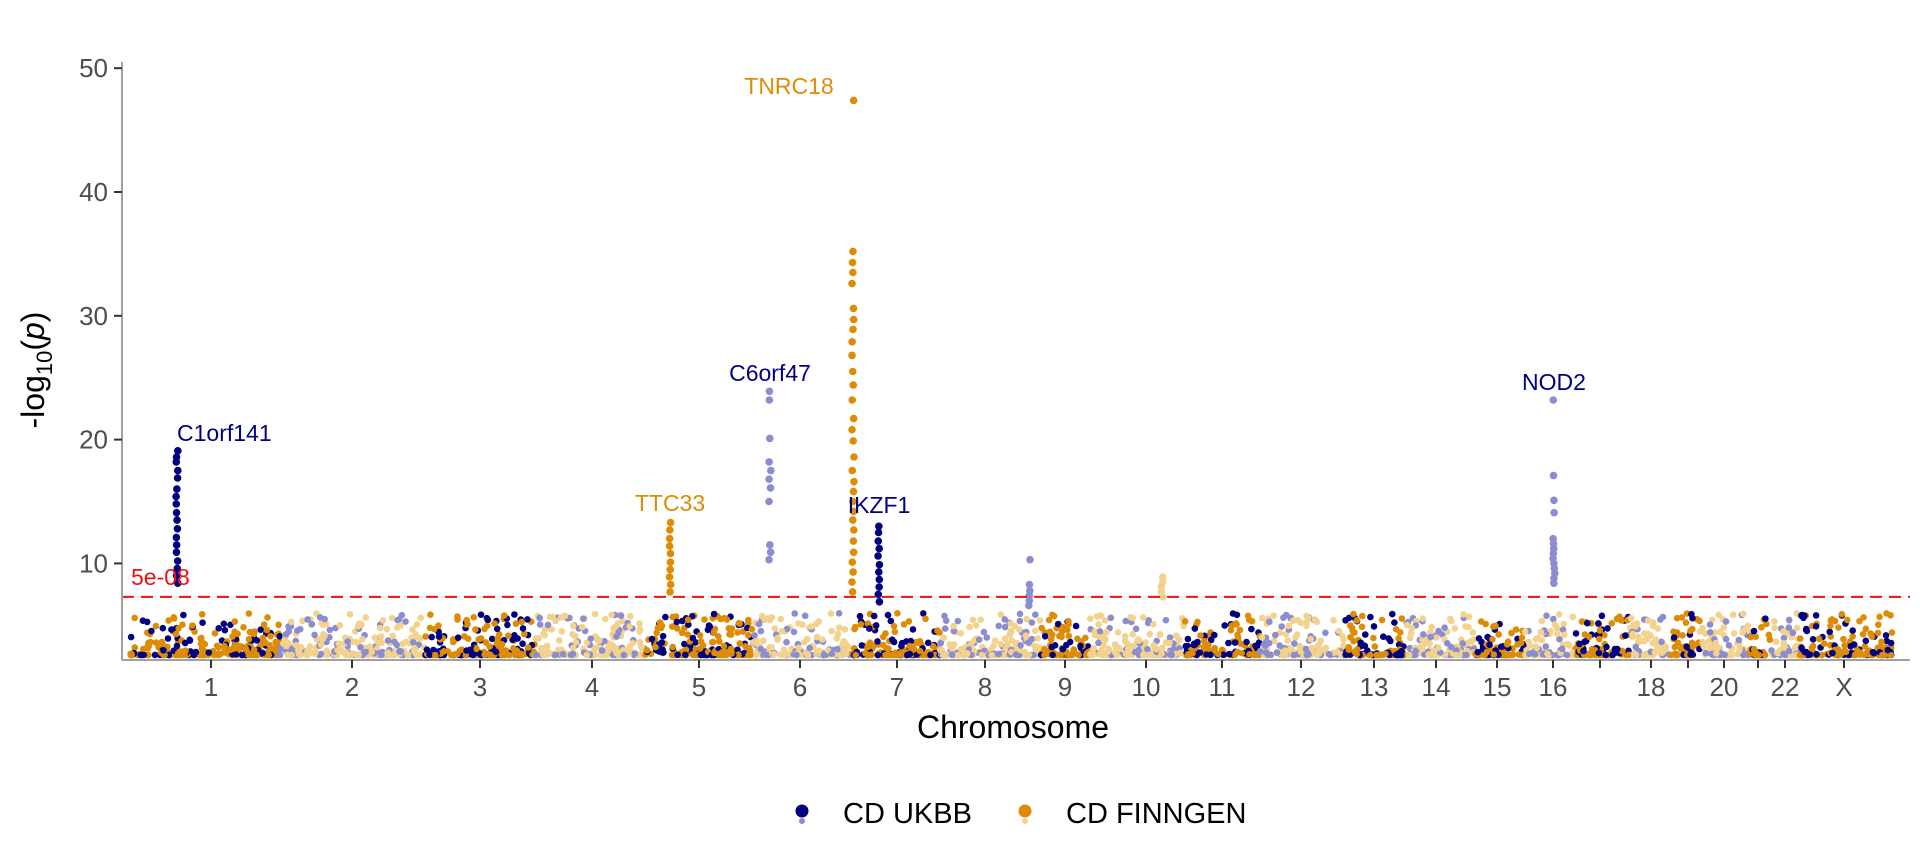 Image resolution: width=1920 pixels, height=864 pixels. I want to click on legend: CD UKBB CD FINNGEN, so click(1020, 814).